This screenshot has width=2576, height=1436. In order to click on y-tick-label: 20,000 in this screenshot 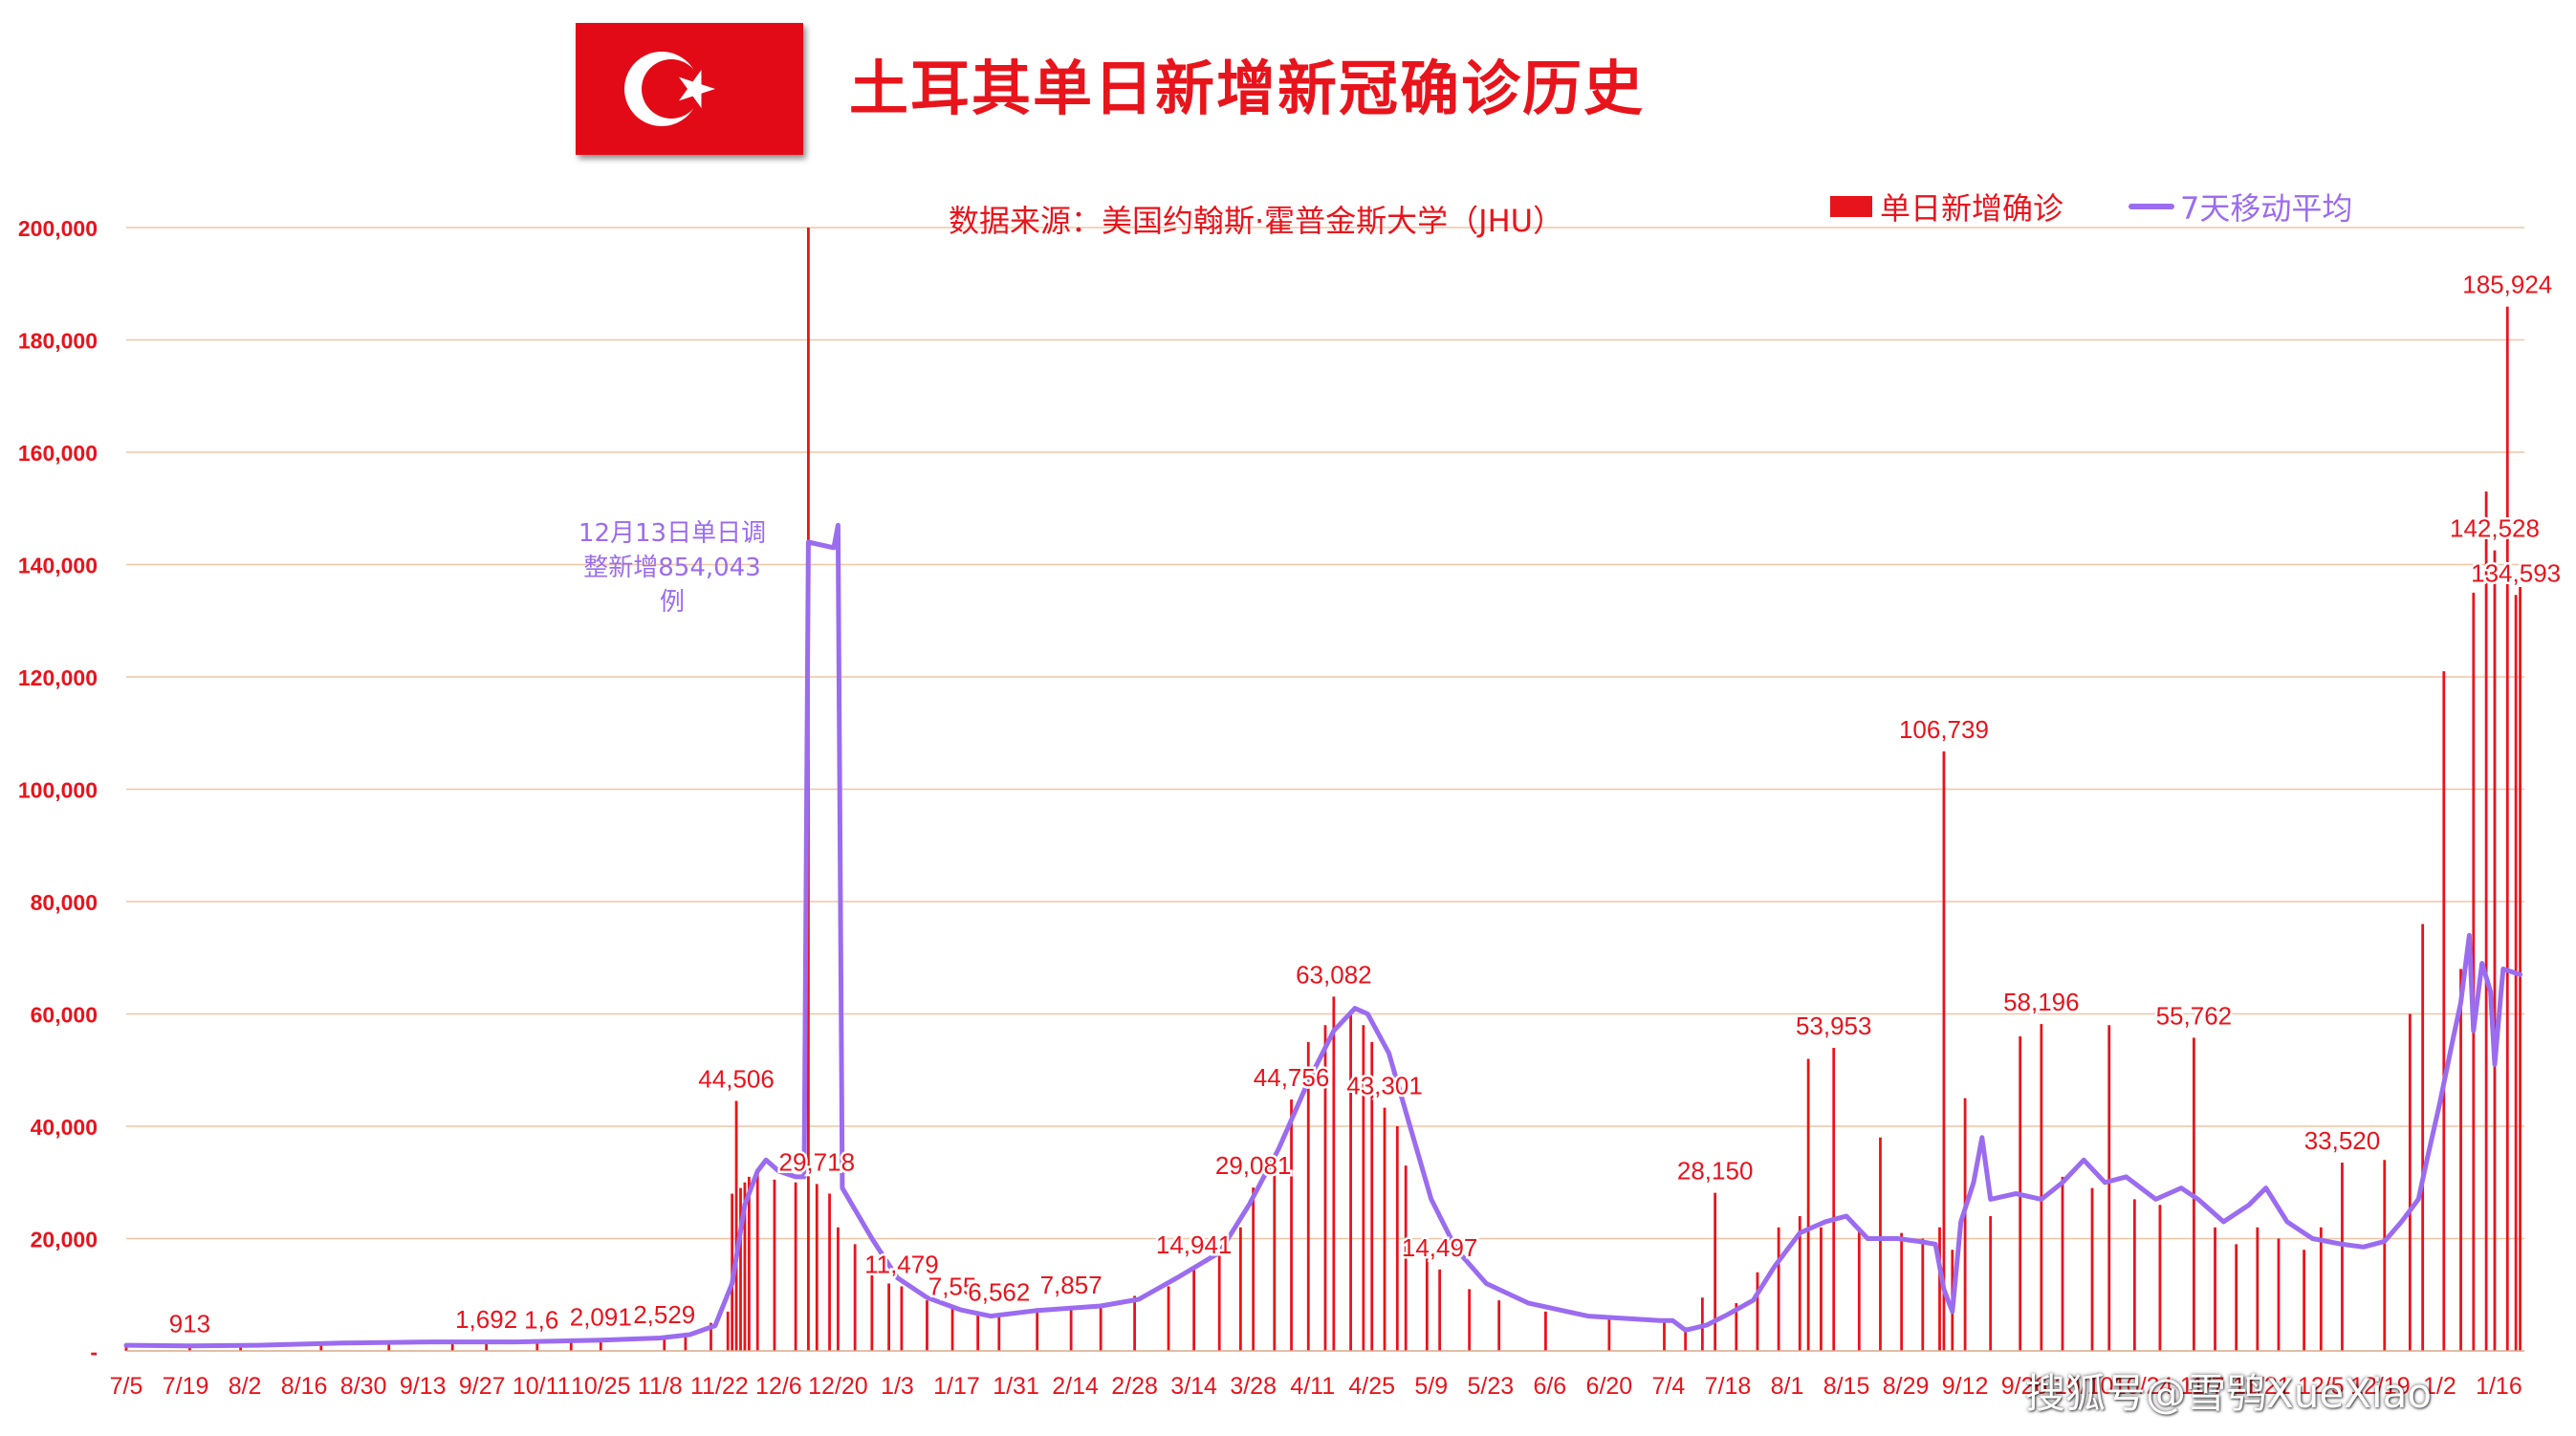, I will do `click(64, 1240)`.